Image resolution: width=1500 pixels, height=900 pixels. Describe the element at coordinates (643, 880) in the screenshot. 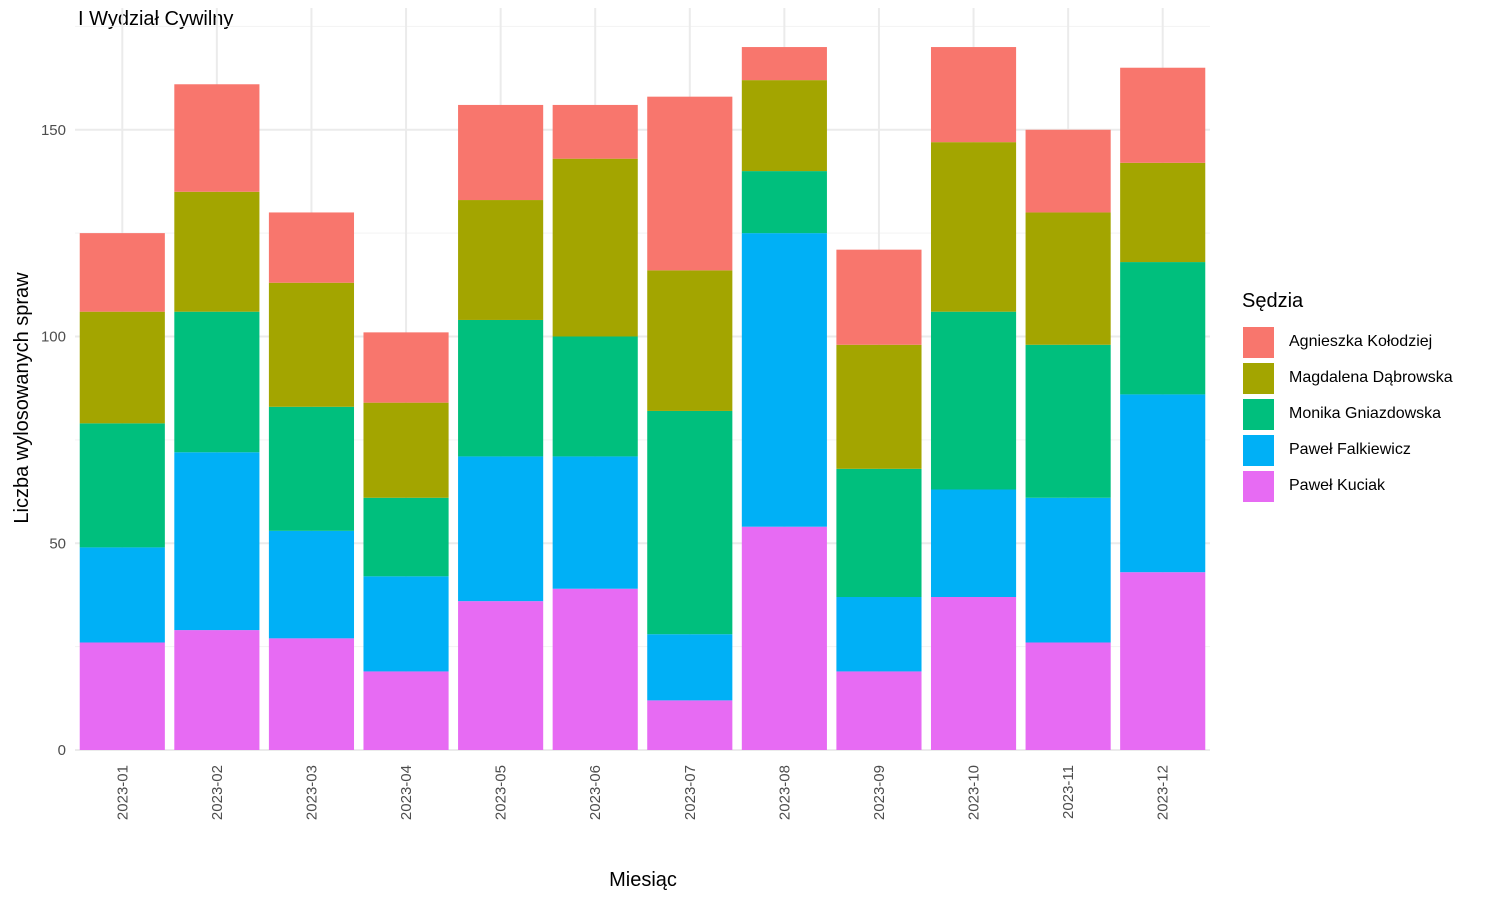

I see `x-axis-title: Miesiąc` at that location.